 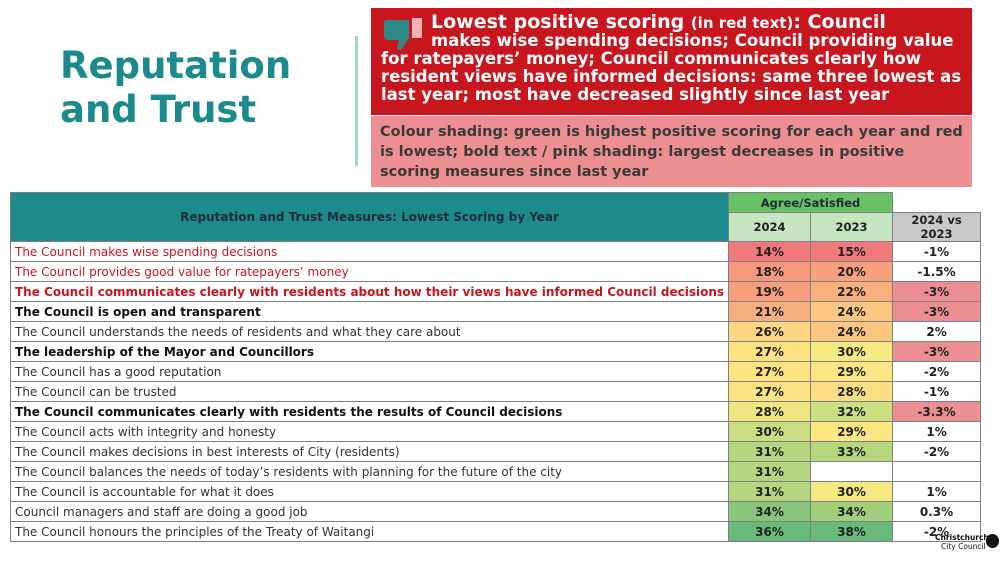 What do you see at coordinates (852, 471) in the screenshot?
I see `value-2023` at bounding box center [852, 471].